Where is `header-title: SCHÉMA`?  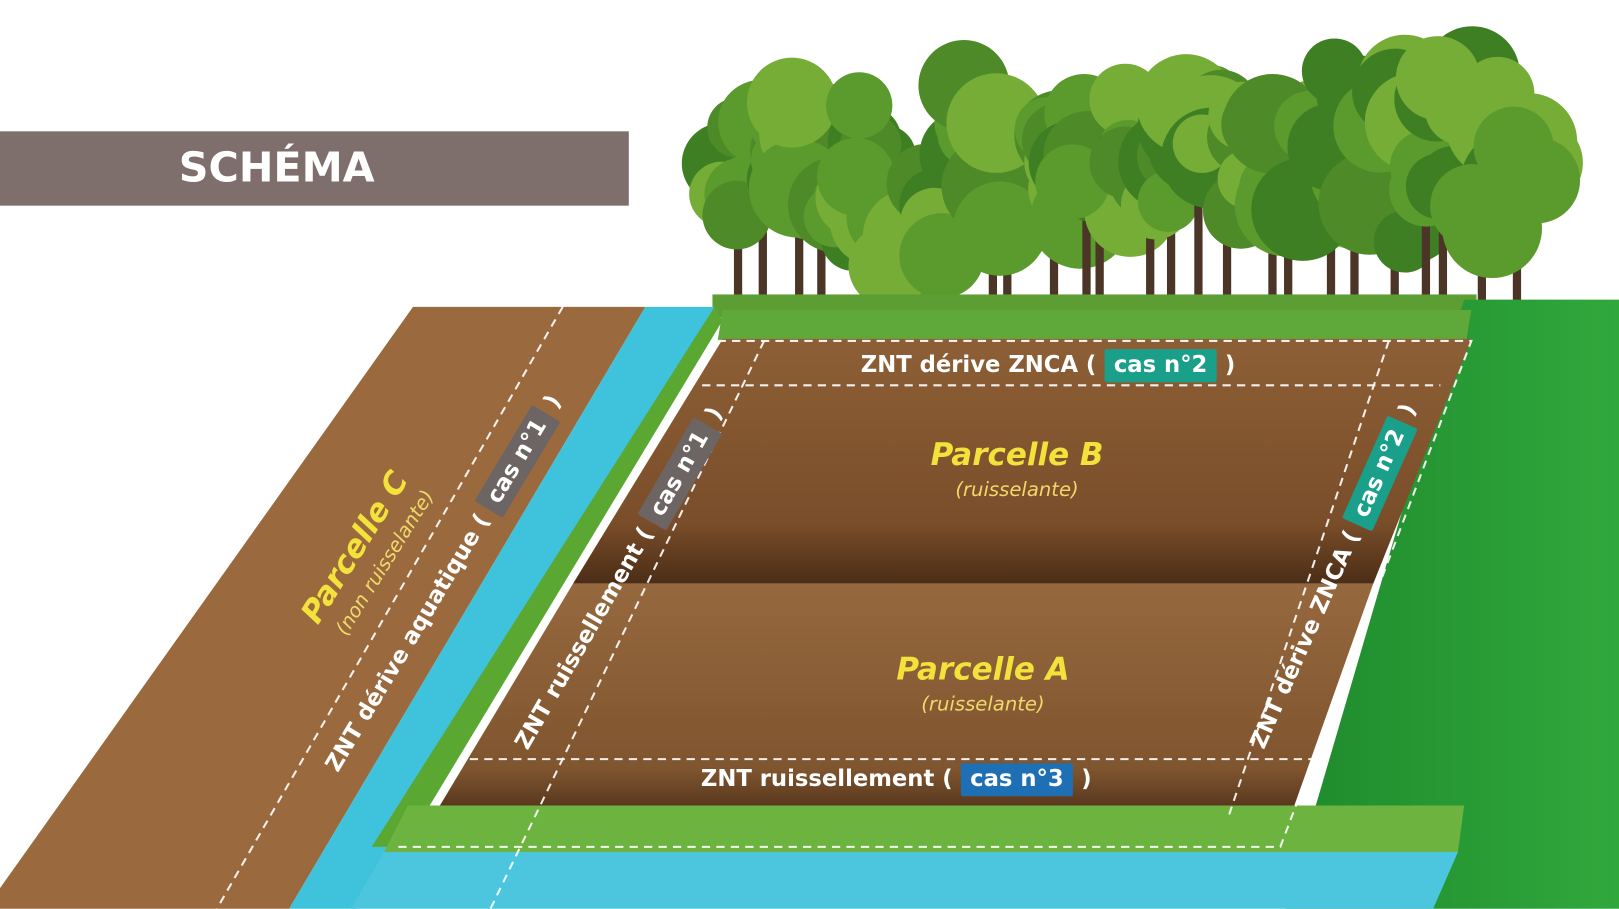
header-title: SCHÉMA is located at coordinates (277, 168).